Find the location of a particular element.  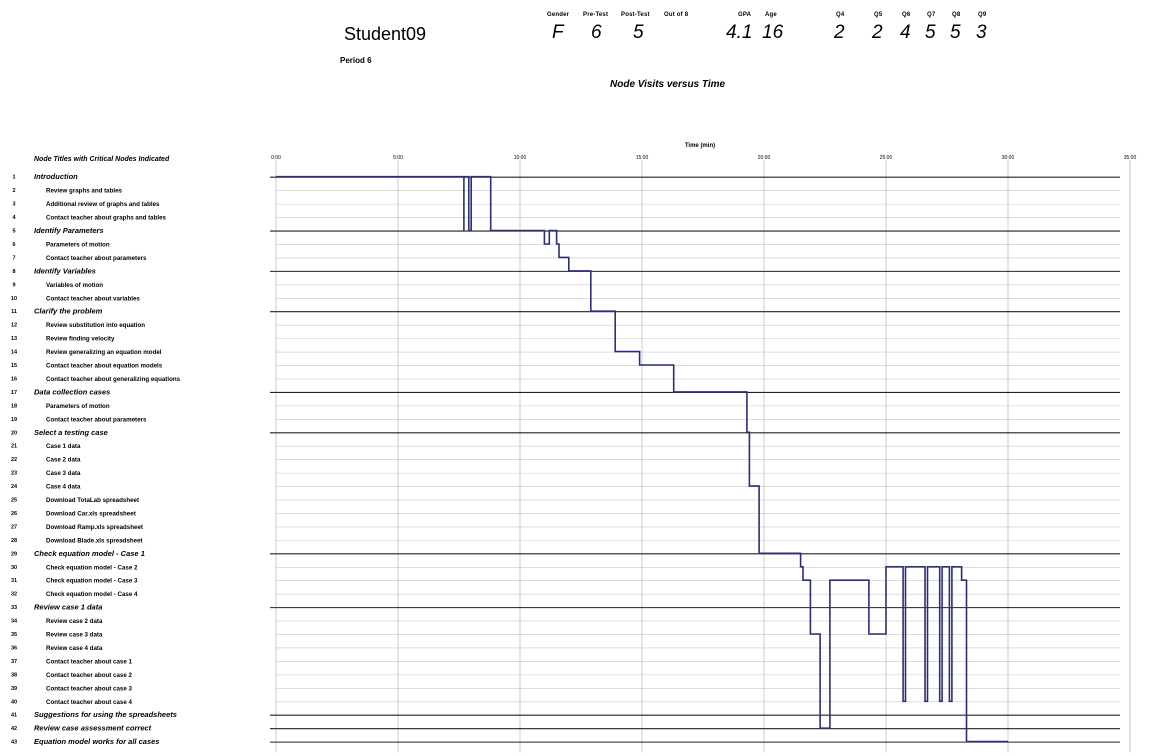

node-label: Check equation model - Case 3 is located at coordinates (92, 581).